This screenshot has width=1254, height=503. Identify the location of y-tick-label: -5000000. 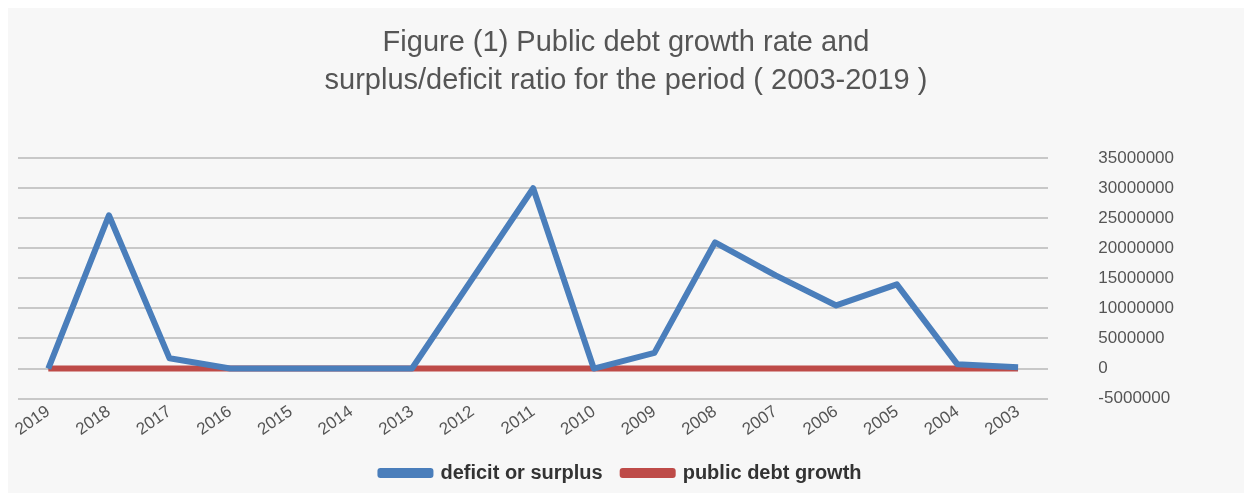
(1134, 398).